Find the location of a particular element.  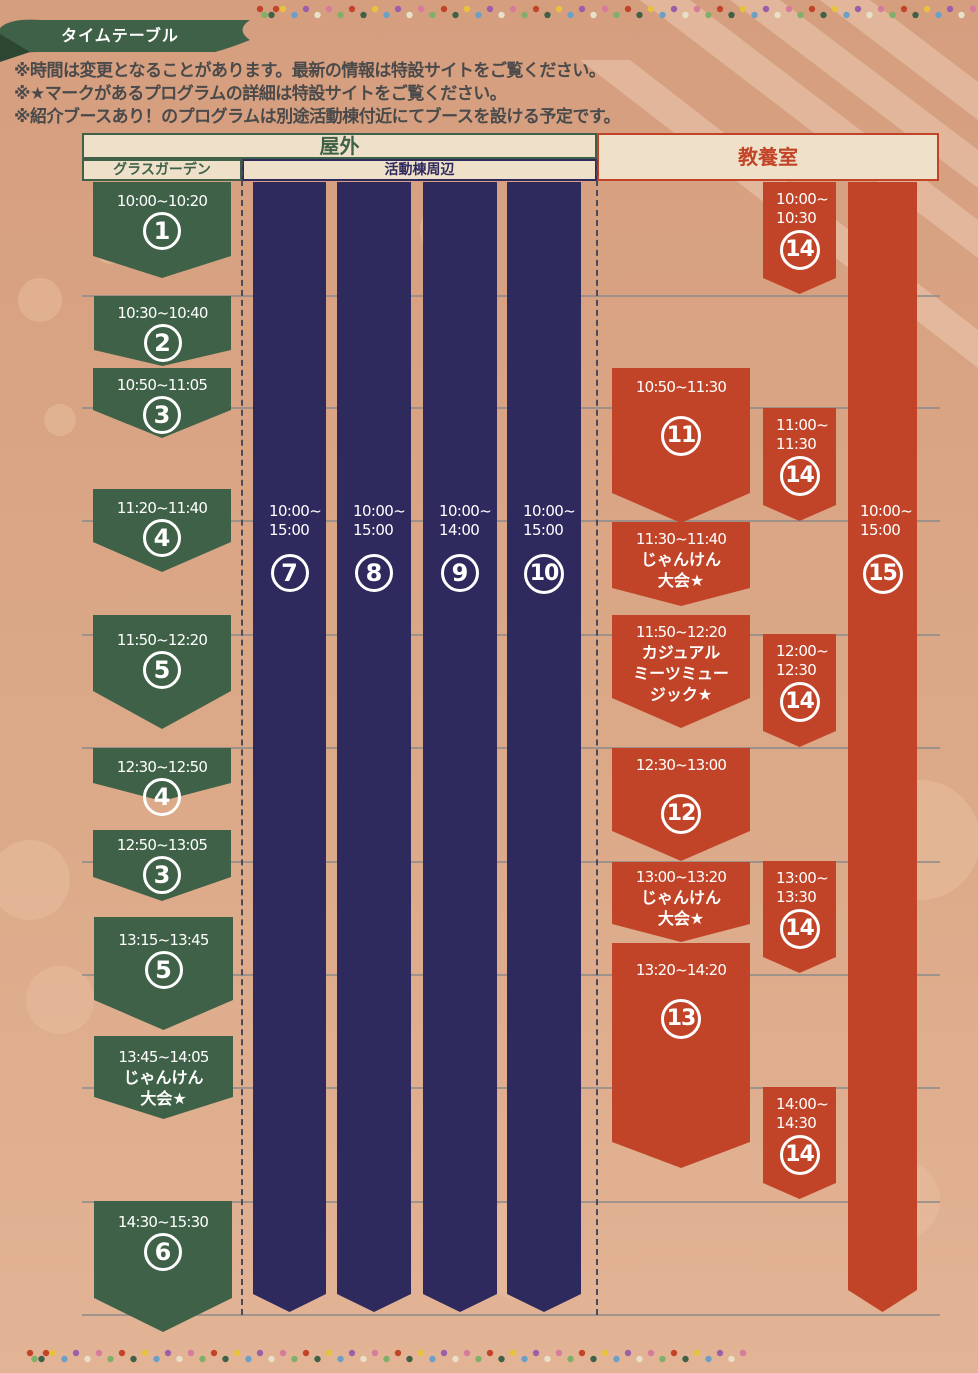

top-dot-border is located at coordinates (616, 12).